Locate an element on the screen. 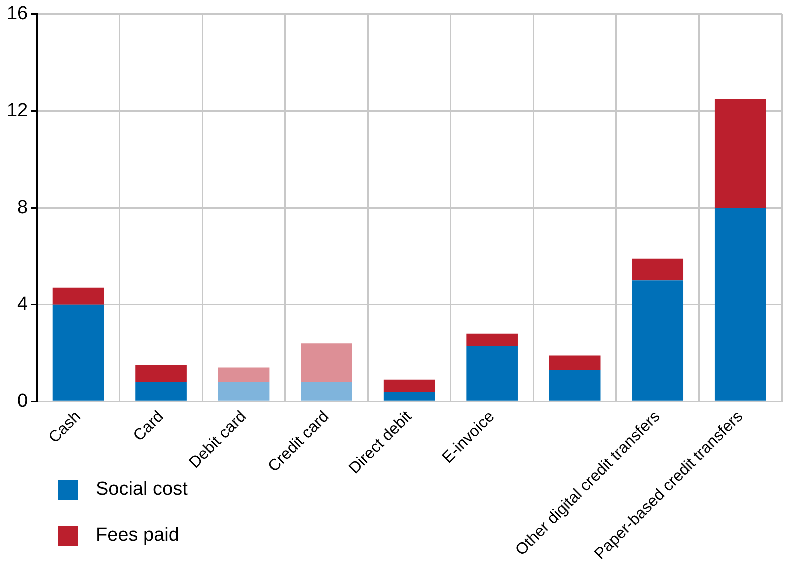 Image resolution: width=785 pixels, height=570 pixels. y-tick-label: 8 is located at coordinates (23, 207).